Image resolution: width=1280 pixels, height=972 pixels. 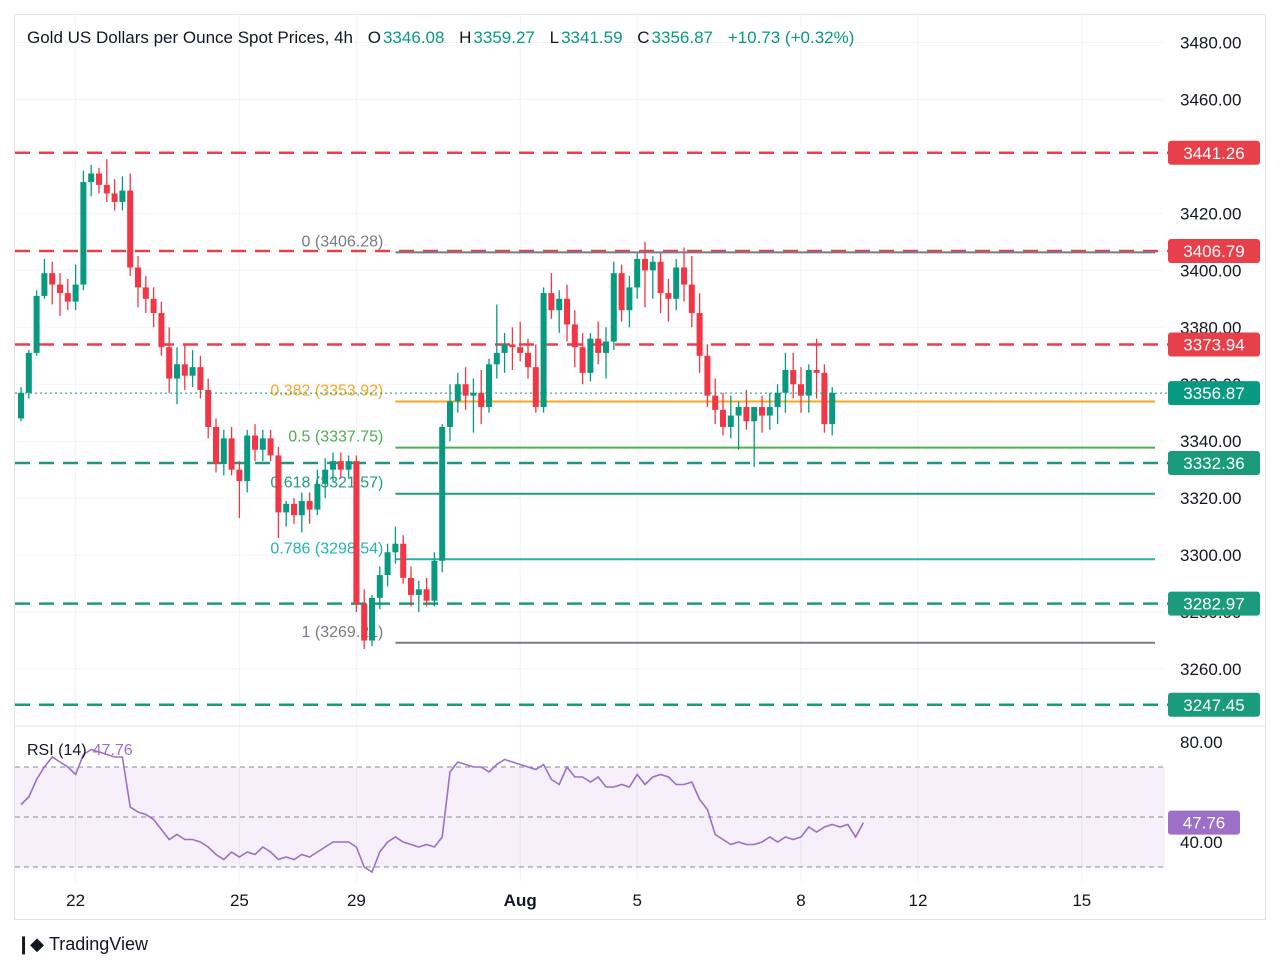 What do you see at coordinates (1213, 705) in the screenshot?
I see `level-price-label: 3247.45` at bounding box center [1213, 705].